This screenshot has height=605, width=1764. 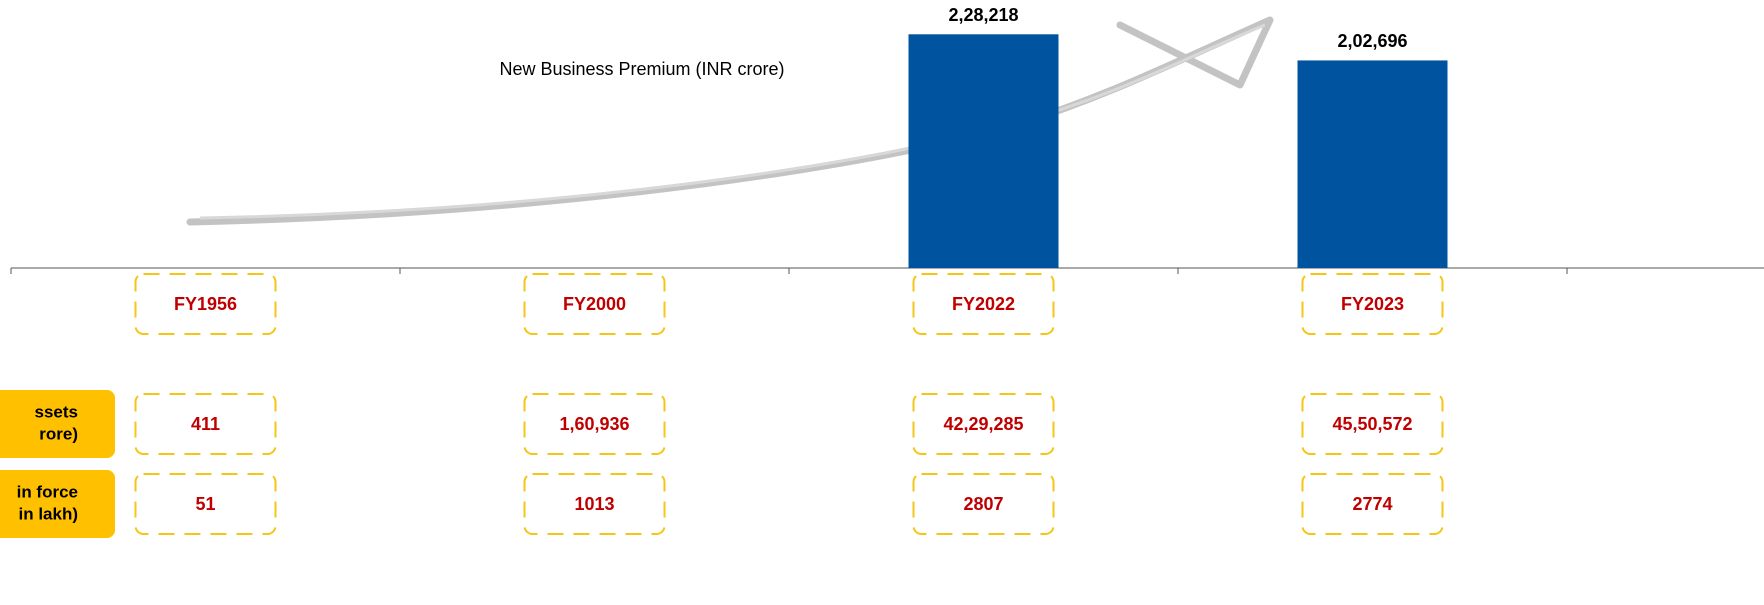 I want to click on cell-value: 1,60,936, so click(x=594, y=424).